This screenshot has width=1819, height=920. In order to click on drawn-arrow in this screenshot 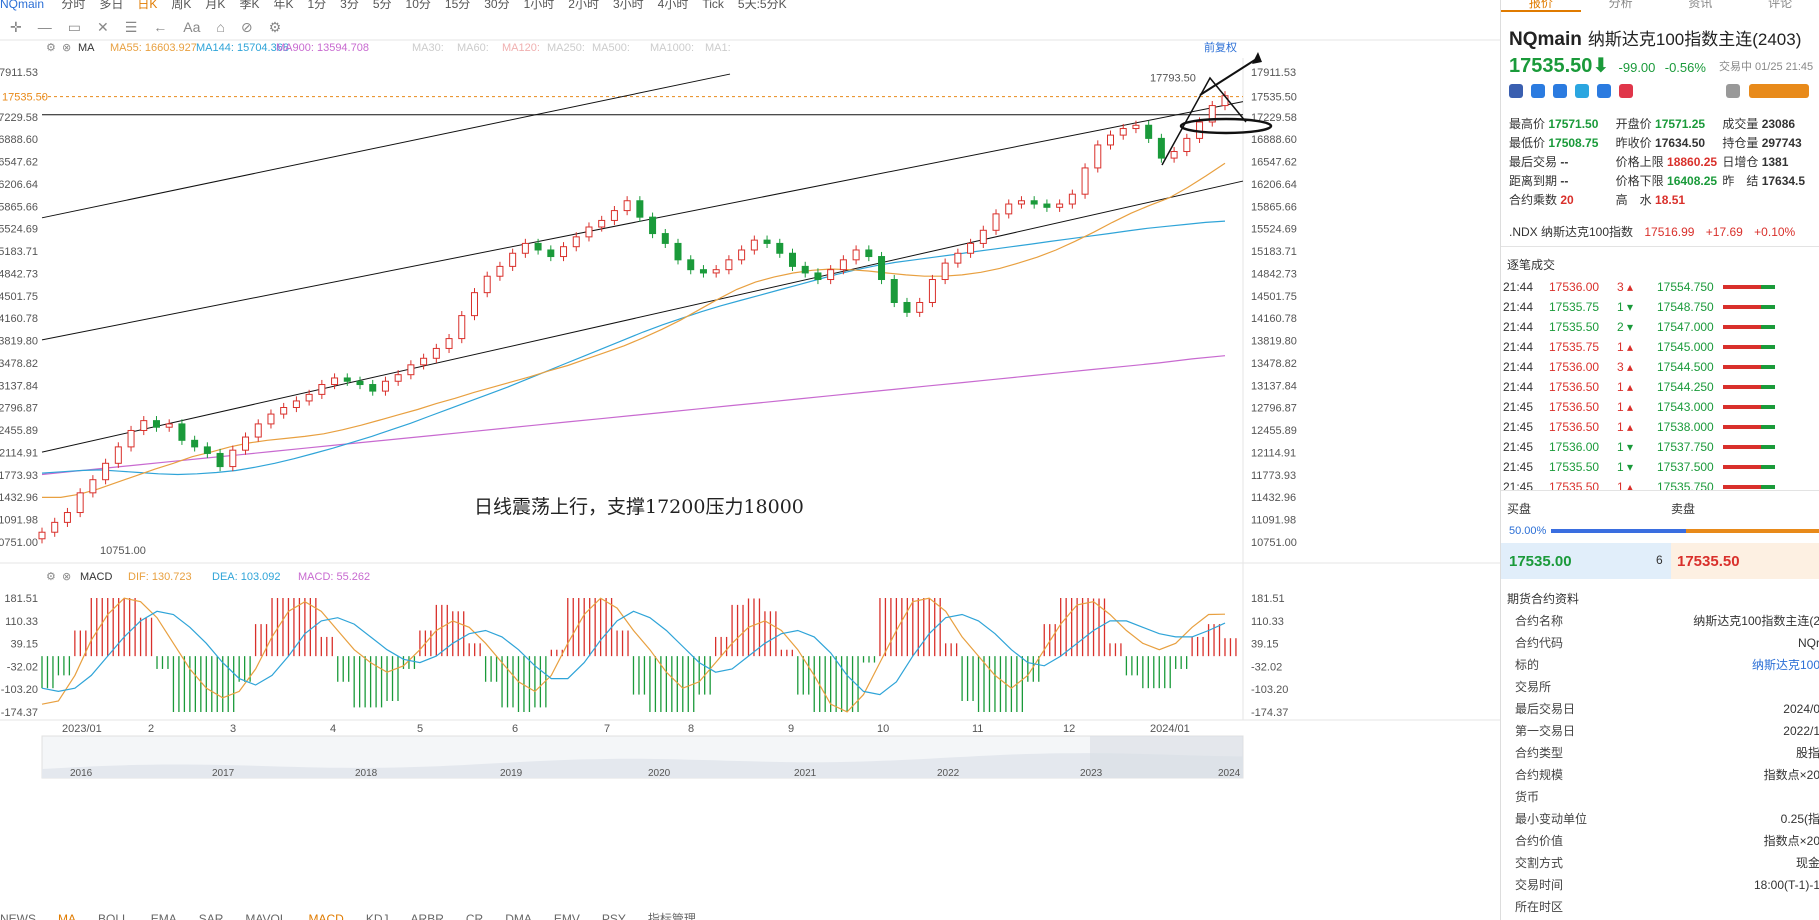, I will do `click(1204, 121)`.